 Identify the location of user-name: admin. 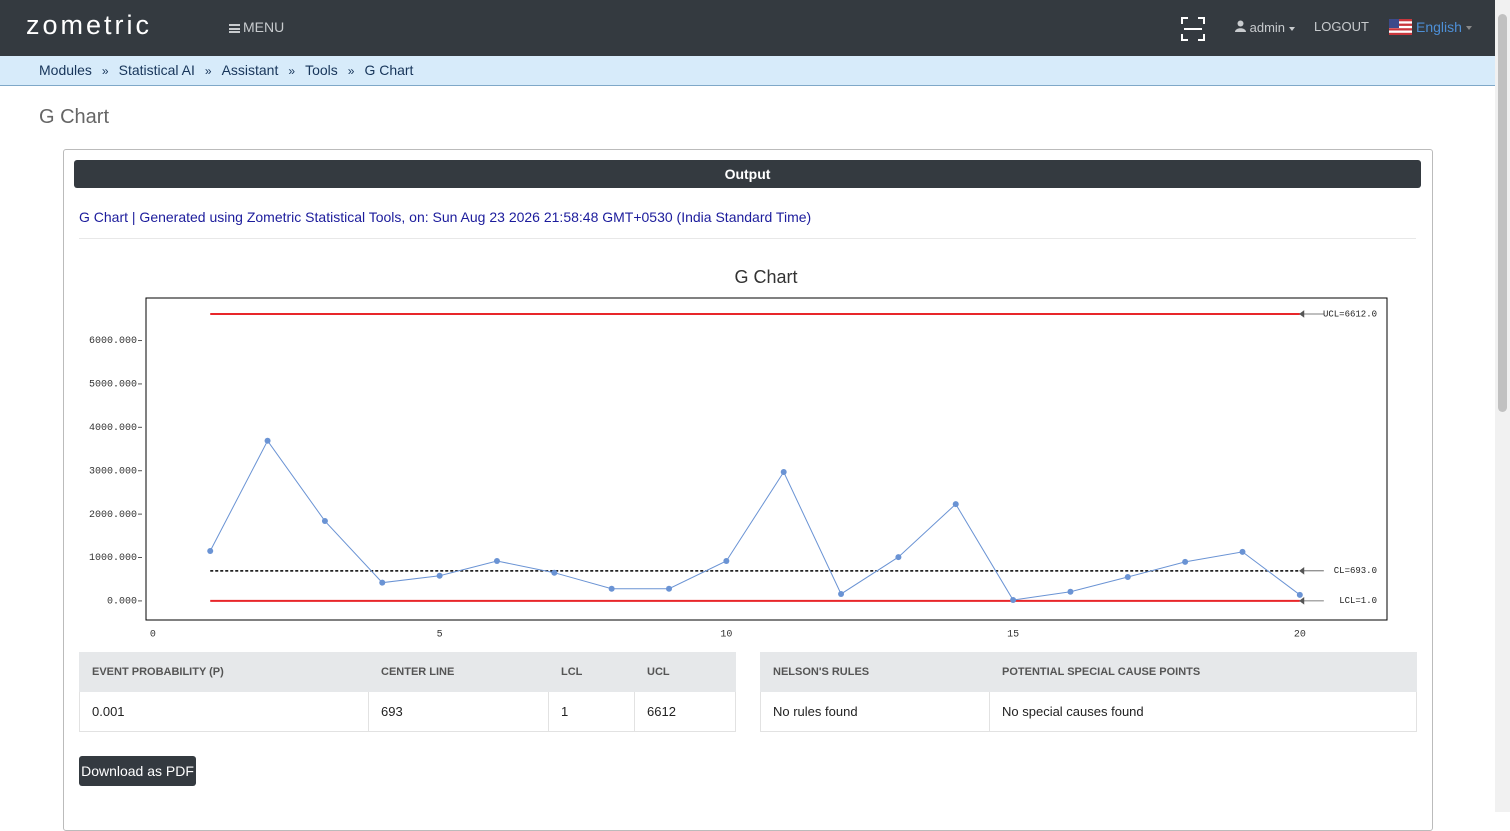
(1267, 27).